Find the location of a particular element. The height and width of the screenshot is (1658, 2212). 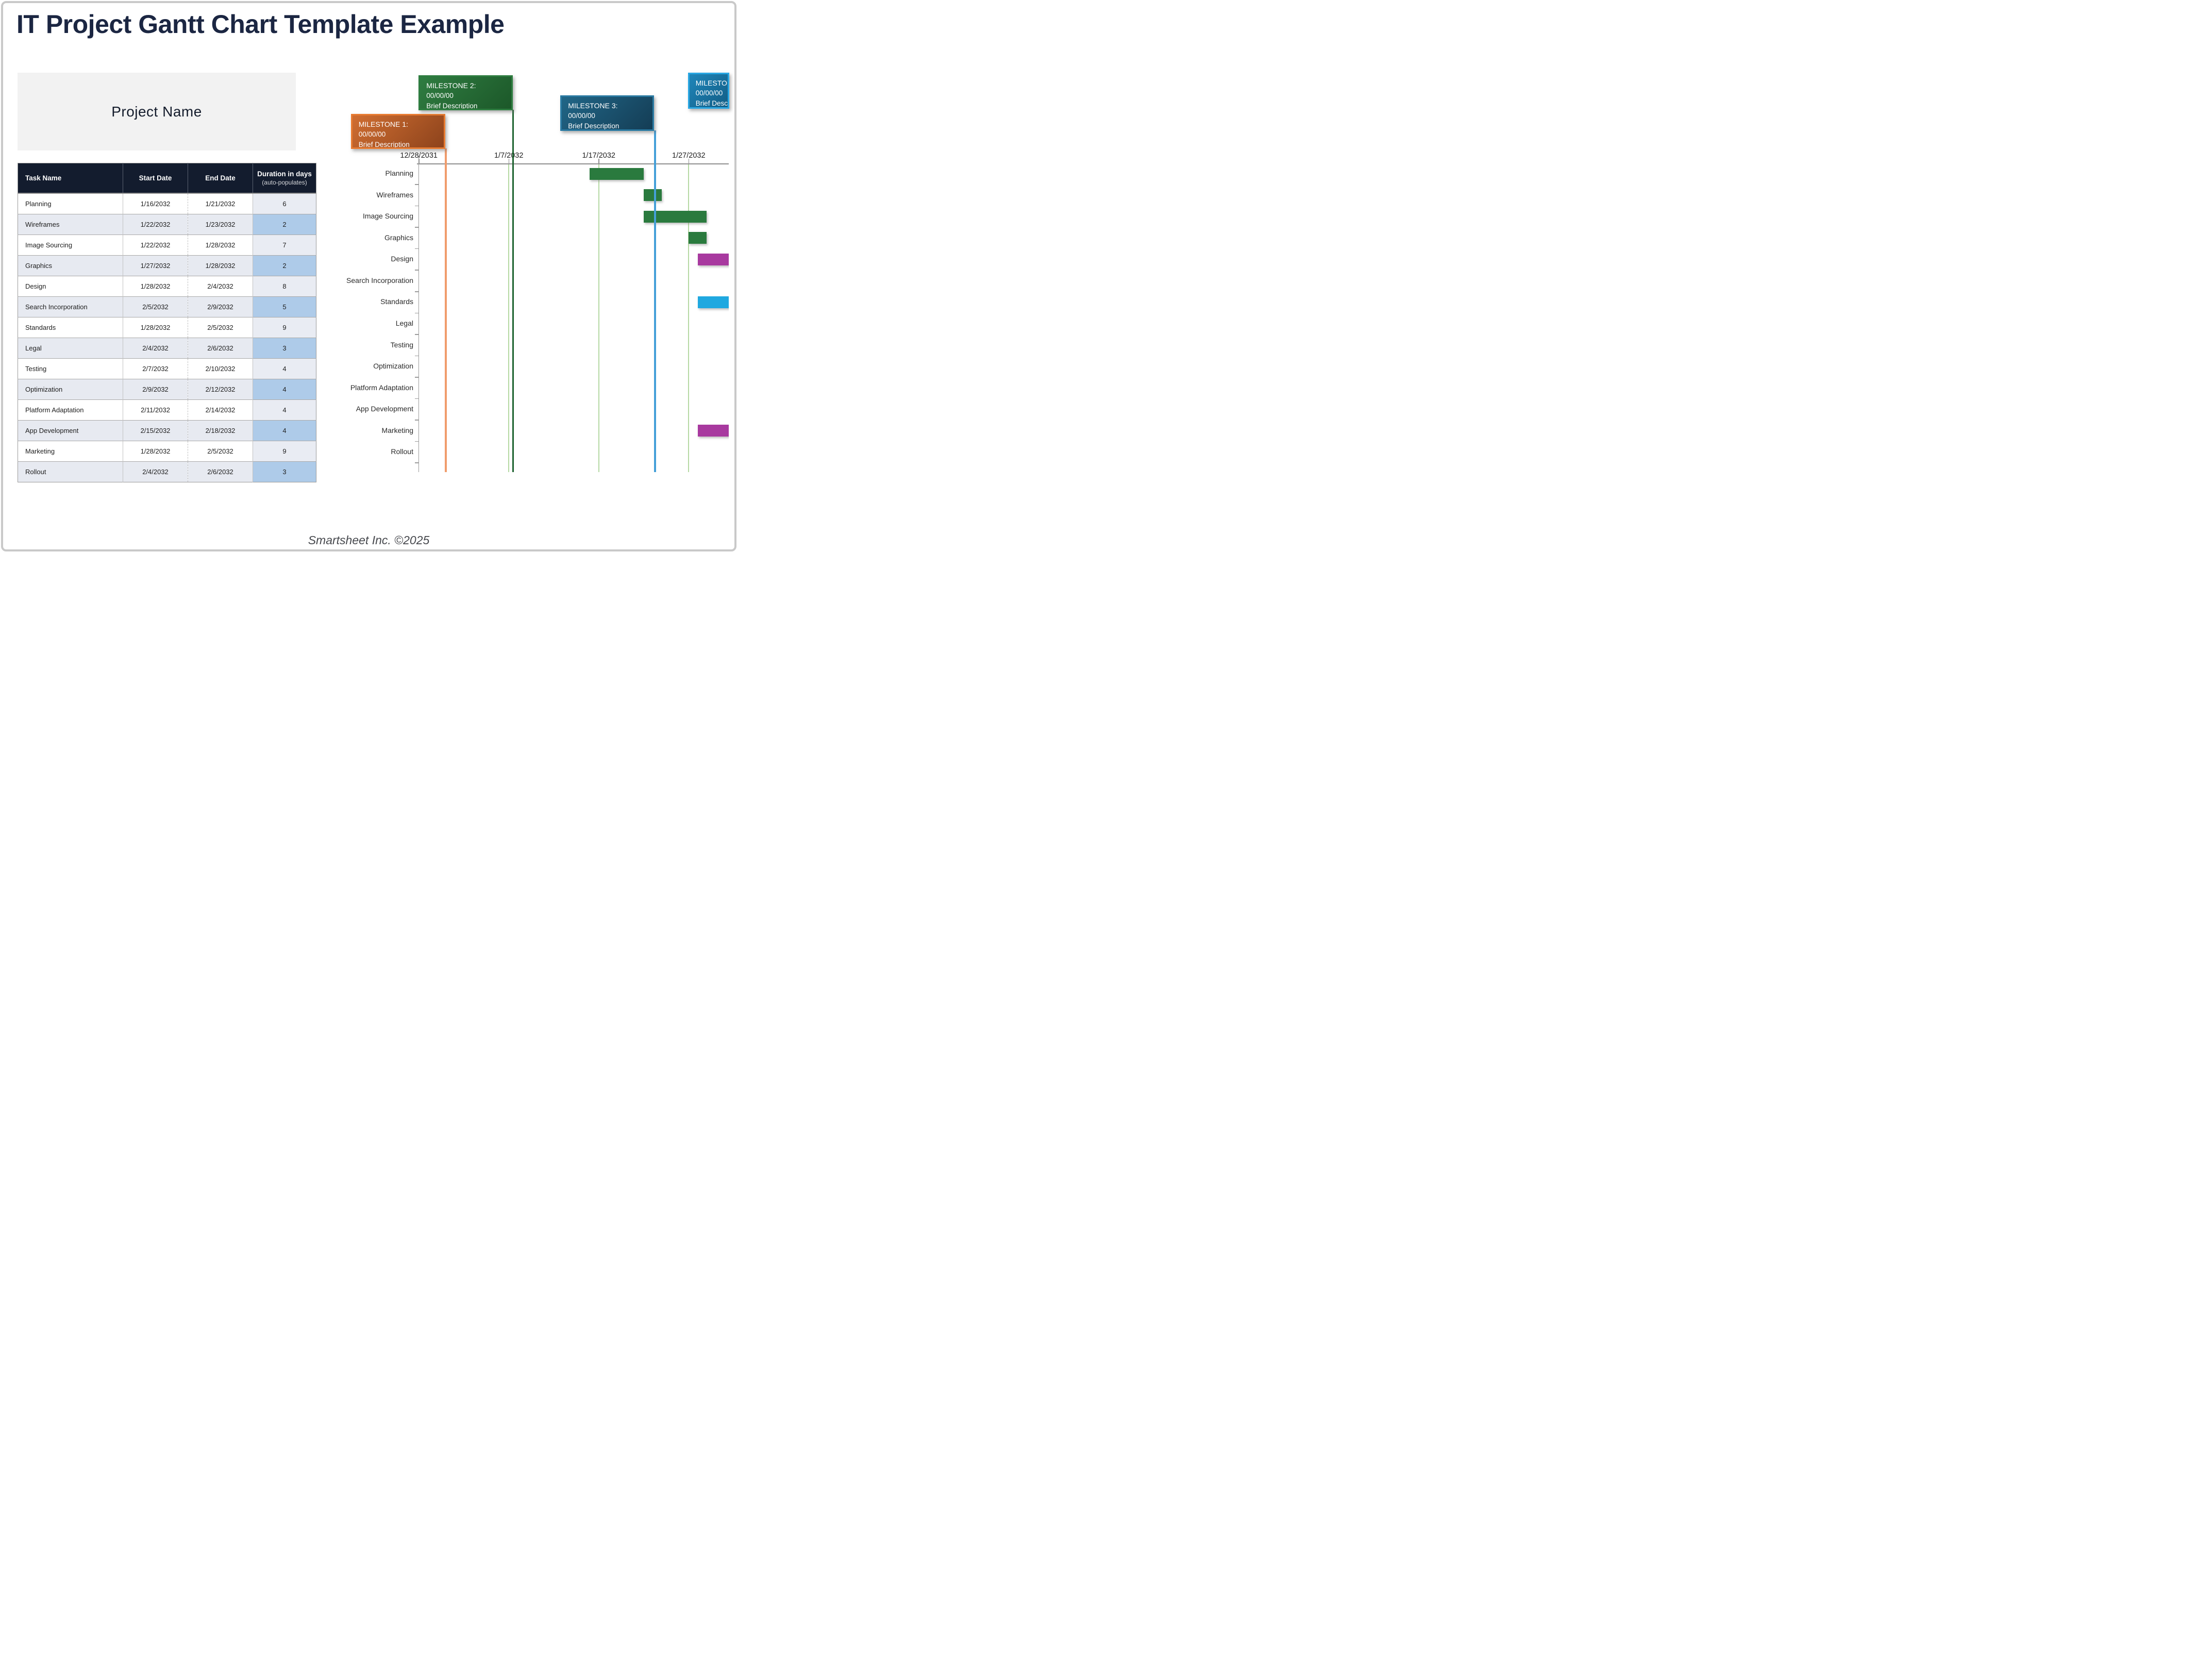

category-label: Planning is located at coordinates (399, 173).